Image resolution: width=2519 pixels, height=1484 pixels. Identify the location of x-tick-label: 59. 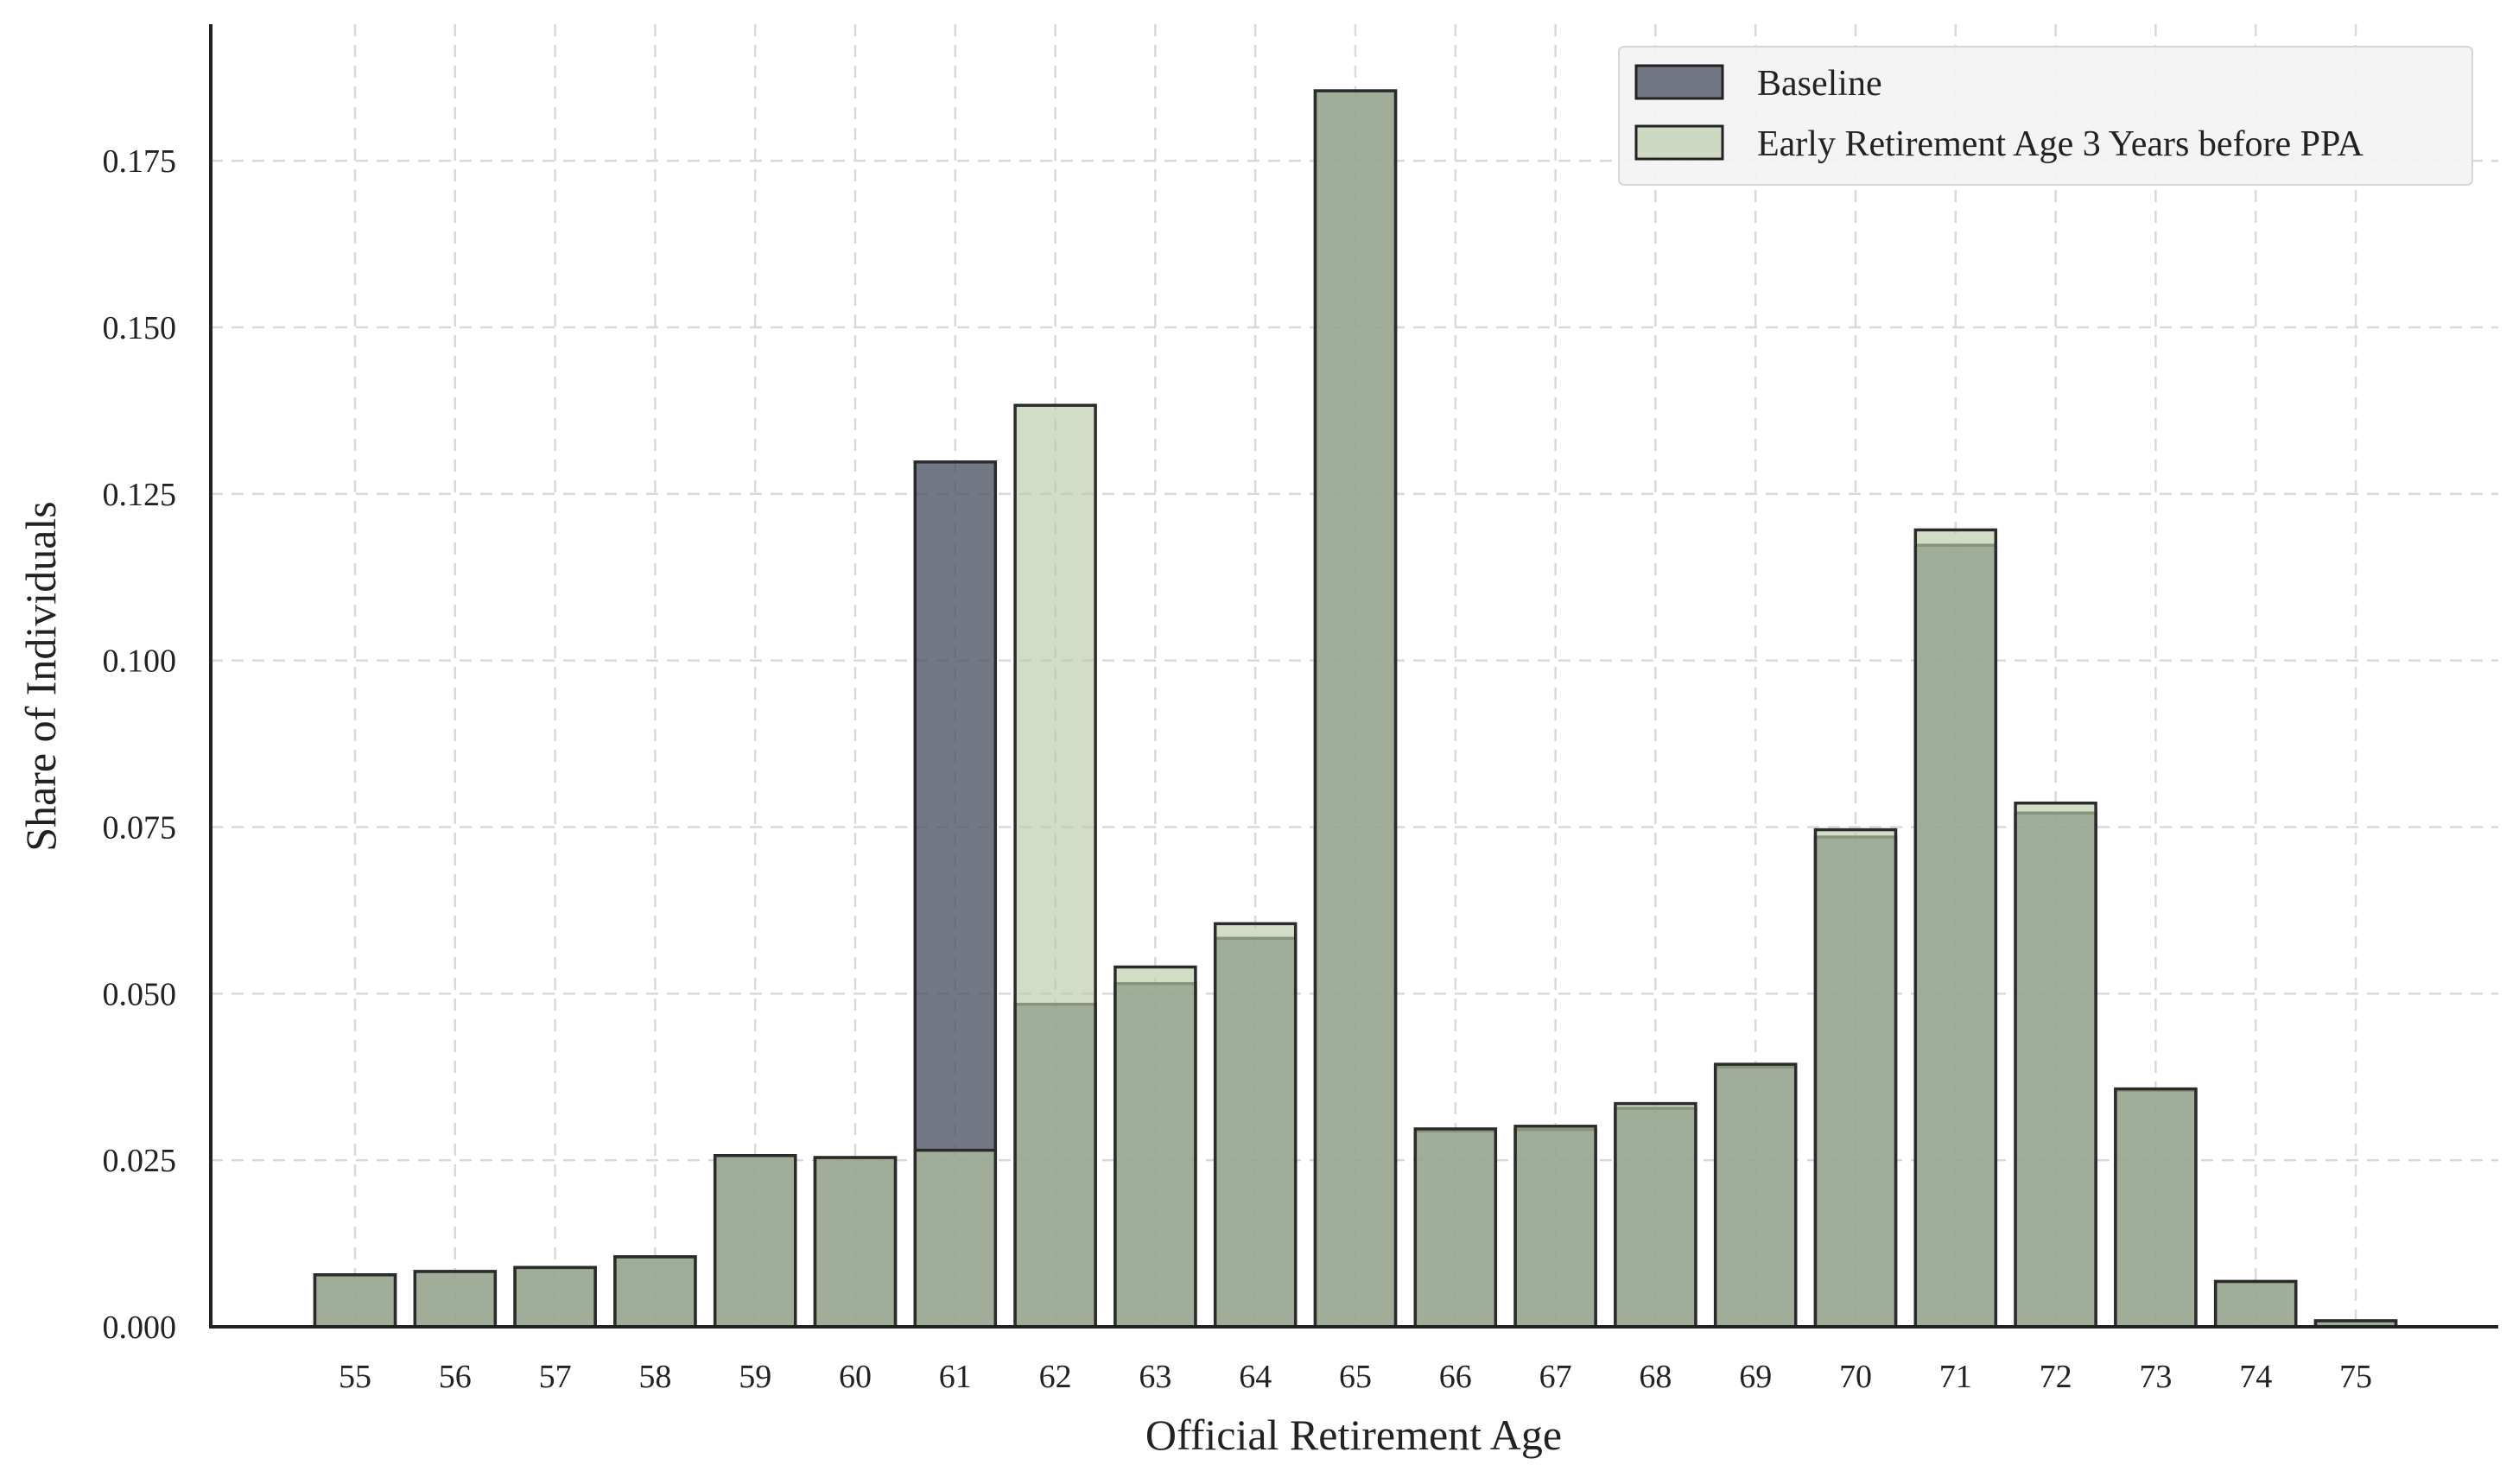
(755, 1377).